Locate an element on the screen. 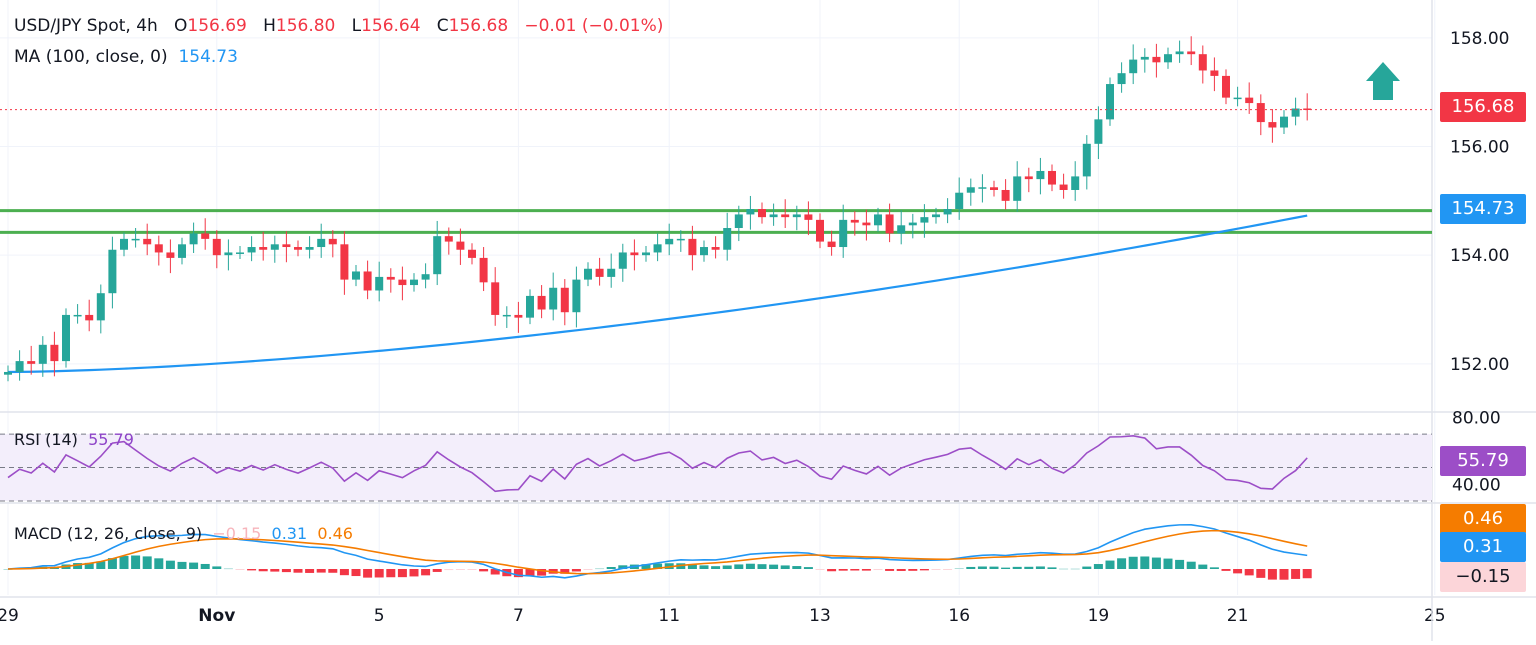 The width and height of the screenshot is (1536, 645). date-tick-label: 25 is located at coordinates (1435, 616).